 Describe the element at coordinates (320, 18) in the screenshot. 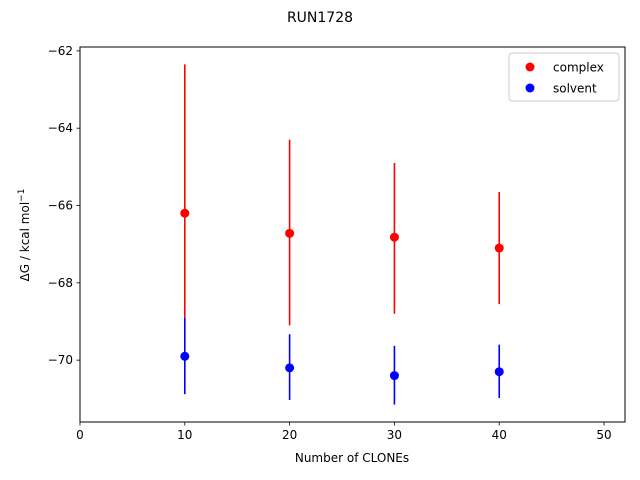

I see `chart-title: RUN1728` at that location.